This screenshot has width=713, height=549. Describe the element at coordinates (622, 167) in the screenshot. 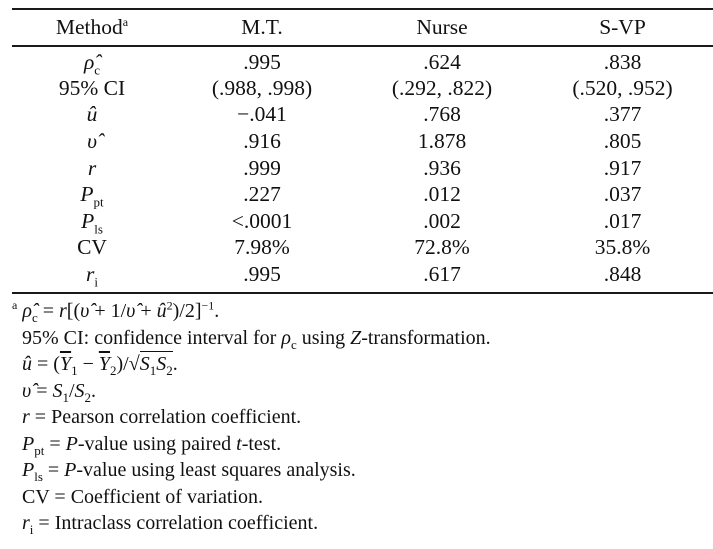

I see `table-cell: .917` at that location.